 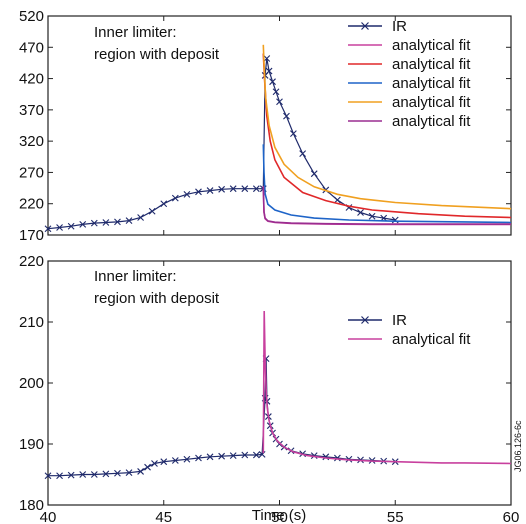 I want to click on figure-code: JG06.126-6c, so click(x=518, y=446).